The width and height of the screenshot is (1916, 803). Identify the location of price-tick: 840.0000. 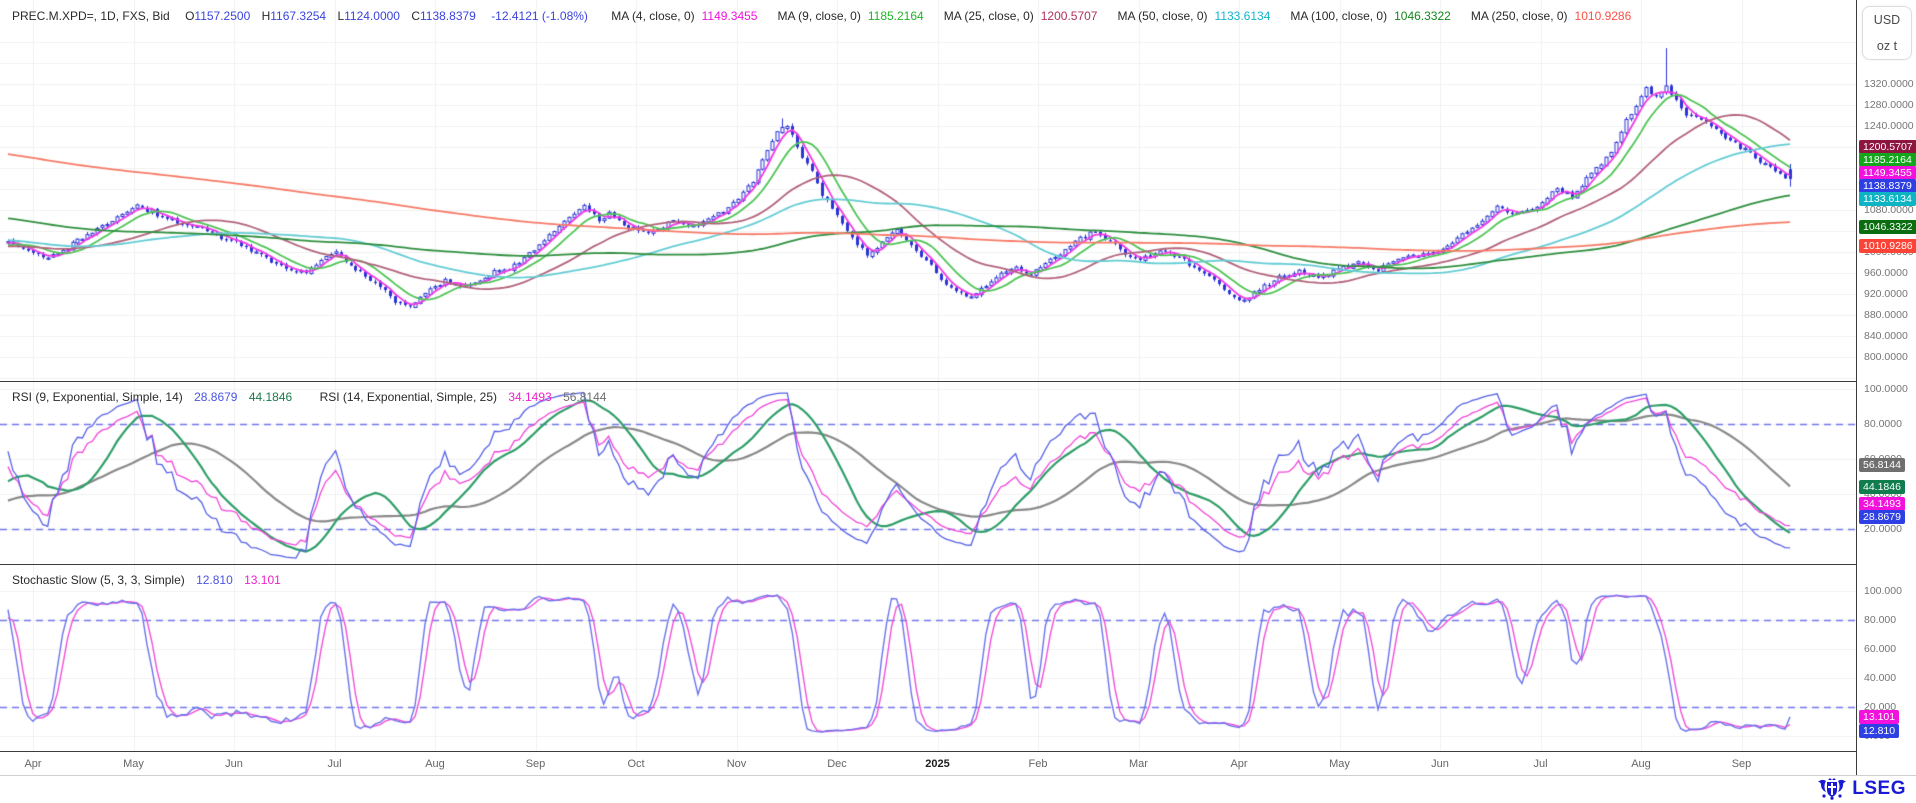
(1886, 335).